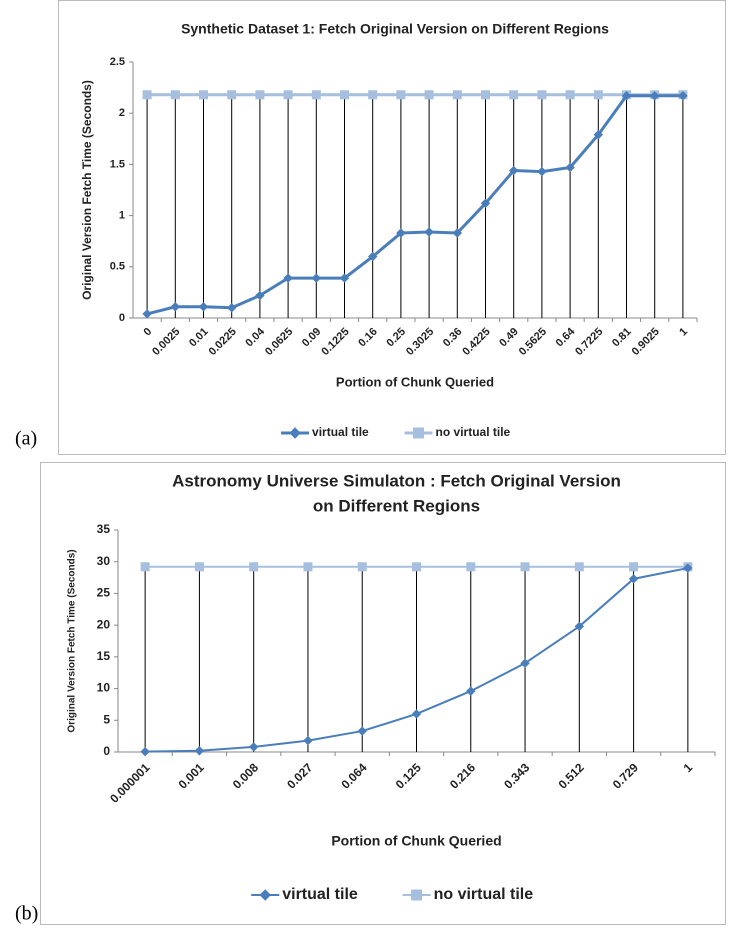 The height and width of the screenshot is (935, 731). Describe the element at coordinates (147, 332) in the screenshot. I see `x-tick-label: 0` at that location.